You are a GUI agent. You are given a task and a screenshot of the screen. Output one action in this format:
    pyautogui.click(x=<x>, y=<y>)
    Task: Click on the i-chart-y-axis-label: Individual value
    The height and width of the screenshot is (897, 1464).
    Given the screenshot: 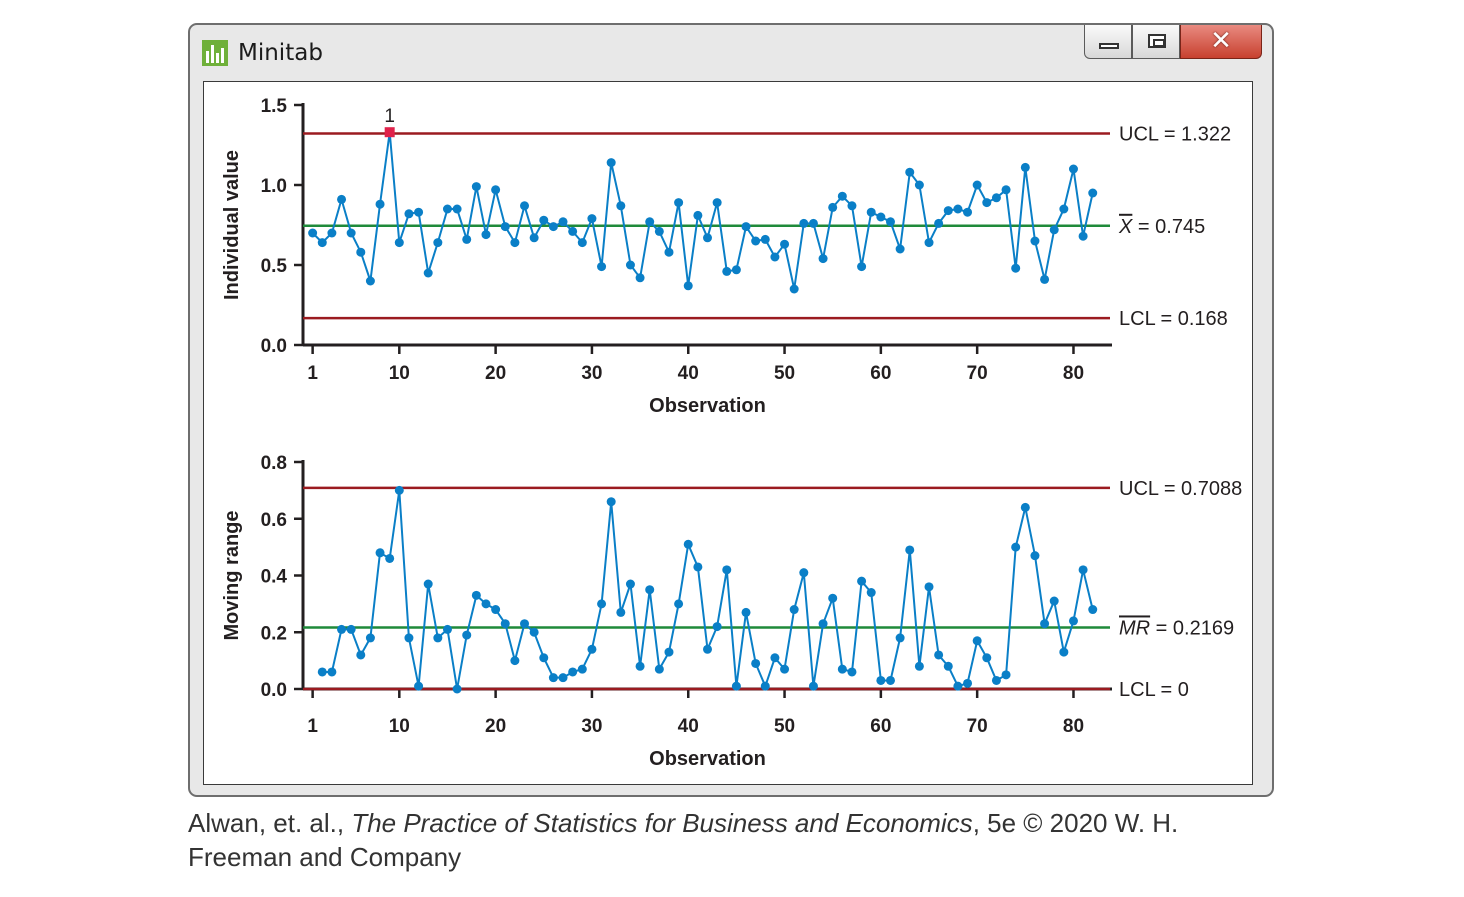 What is the action you would take?
    pyautogui.click(x=232, y=225)
    